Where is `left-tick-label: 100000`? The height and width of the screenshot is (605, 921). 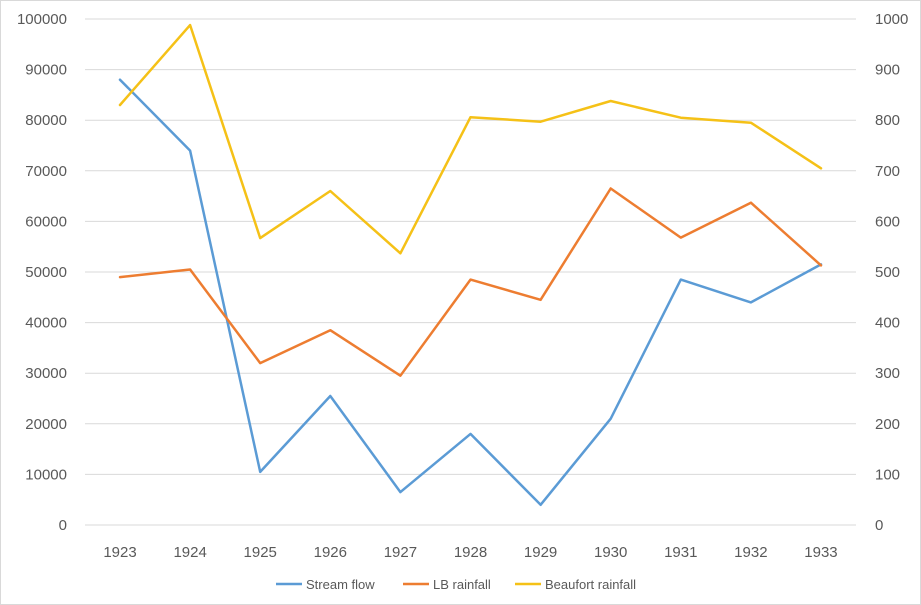
left-tick-label: 100000 is located at coordinates (42, 19).